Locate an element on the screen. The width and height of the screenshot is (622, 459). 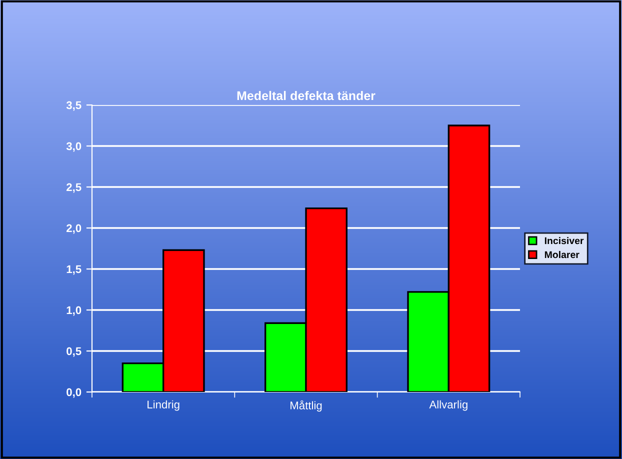
chart-title: Medeltal defekta tänder is located at coordinates (306, 95).